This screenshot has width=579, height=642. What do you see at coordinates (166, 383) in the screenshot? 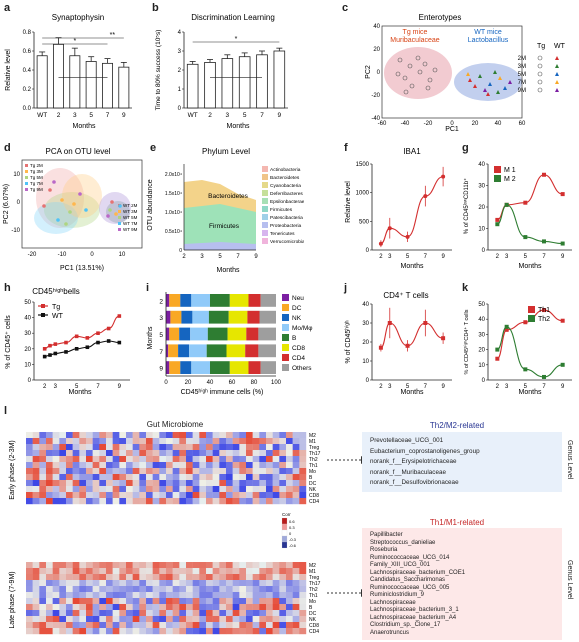
I see `chart-i-xtick-label: 0` at bounding box center [166, 383].